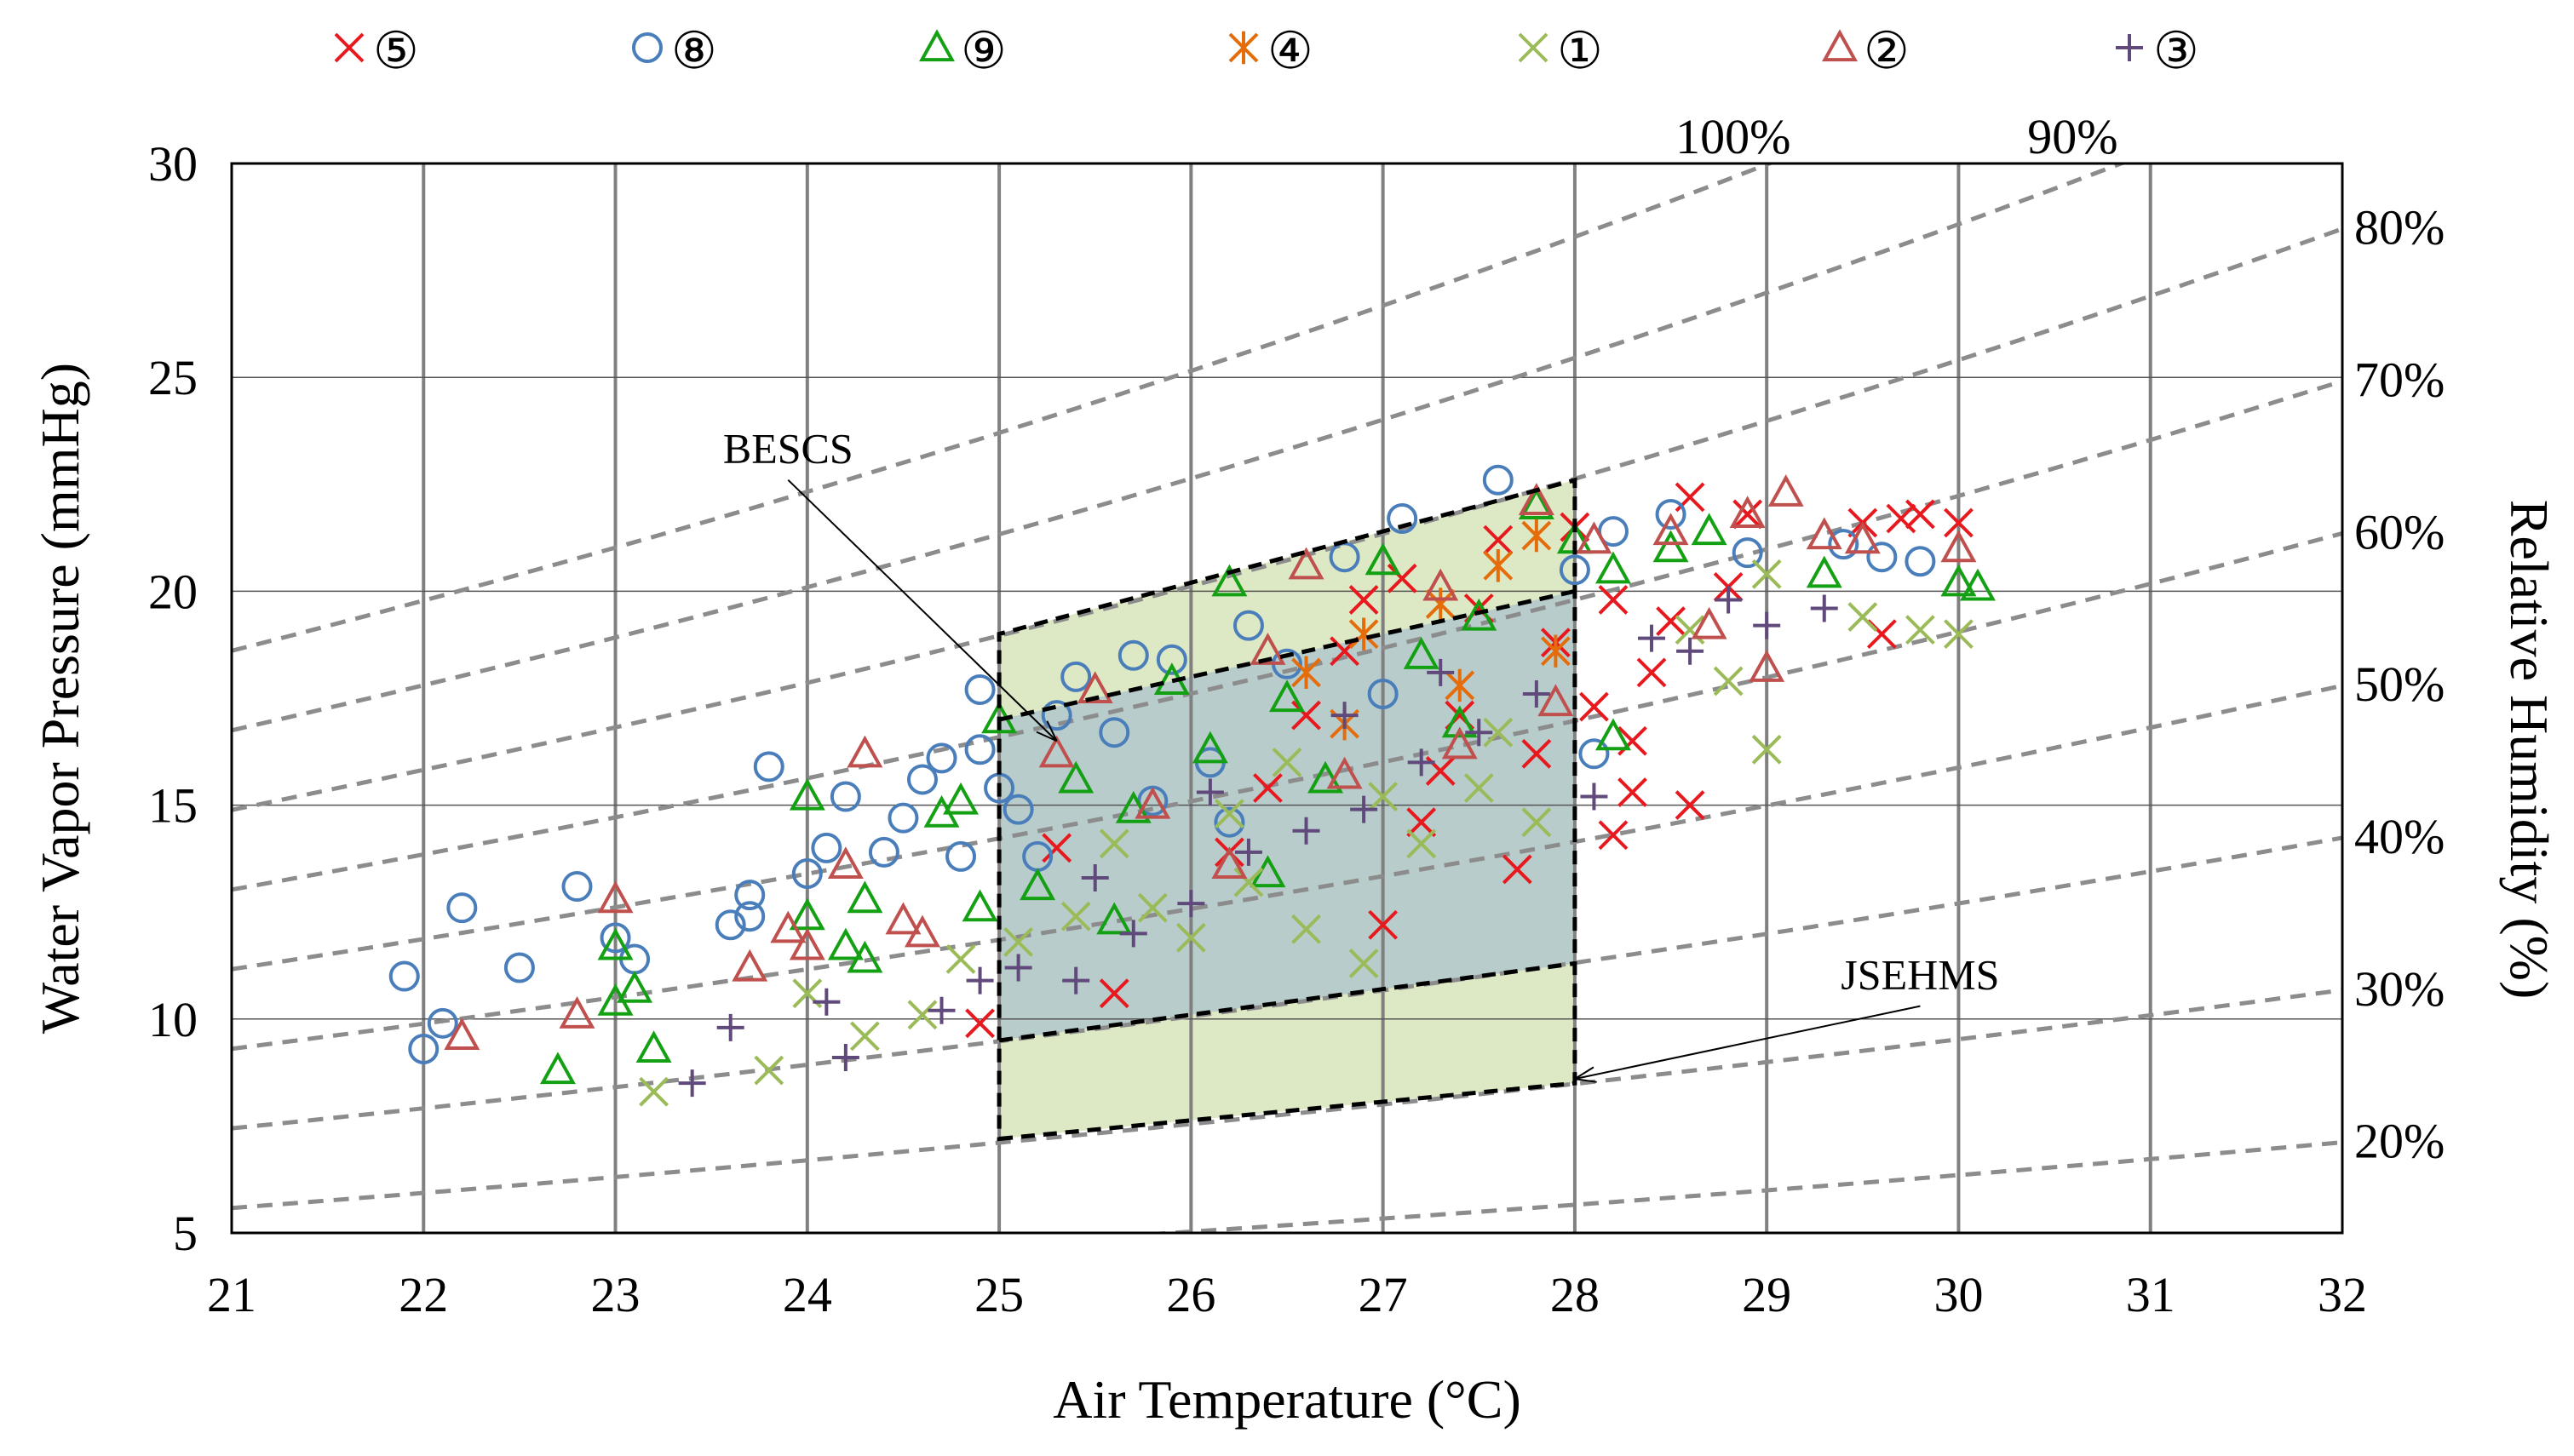 The height and width of the screenshot is (1456, 2574). I want to click on legend-label: ⑧, so click(694, 51).